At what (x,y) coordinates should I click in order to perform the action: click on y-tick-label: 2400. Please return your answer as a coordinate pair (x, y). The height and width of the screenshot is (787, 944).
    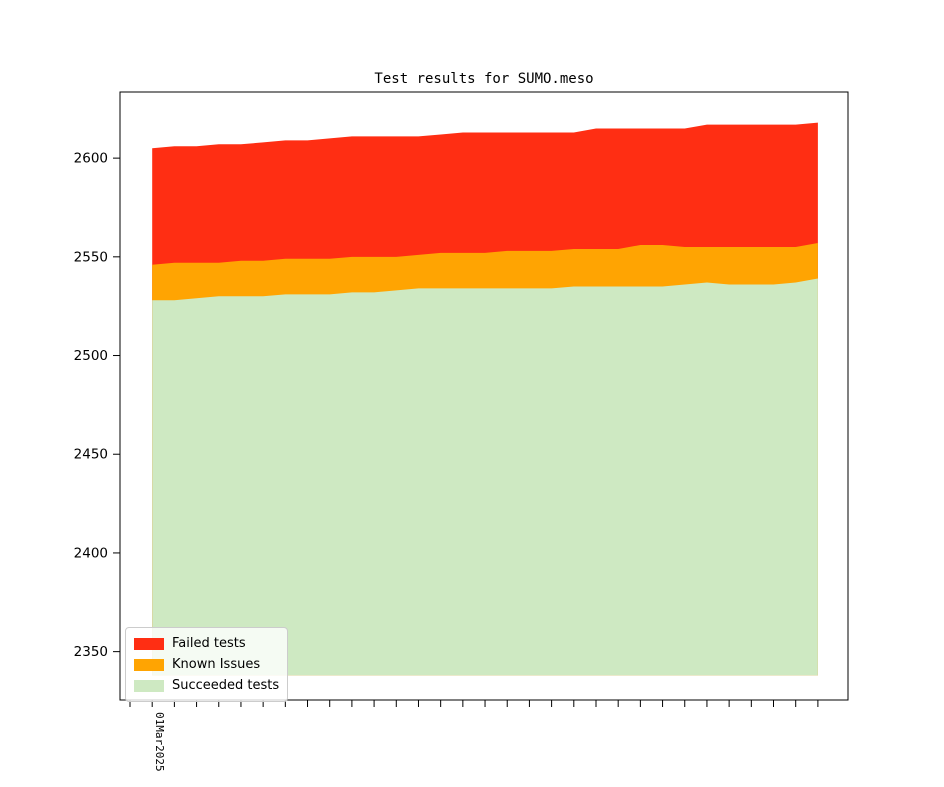
    Looking at the image, I should click on (91, 553).